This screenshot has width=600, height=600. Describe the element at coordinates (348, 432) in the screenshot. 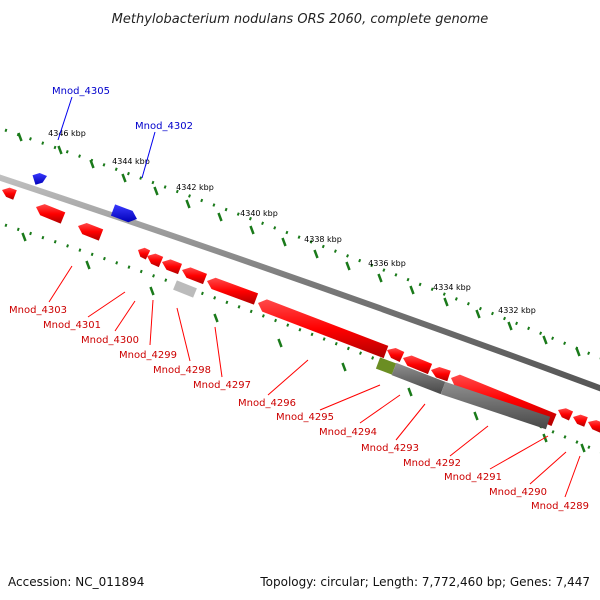

I see `gene-label-mnod-4294: Mnod_4294` at that location.